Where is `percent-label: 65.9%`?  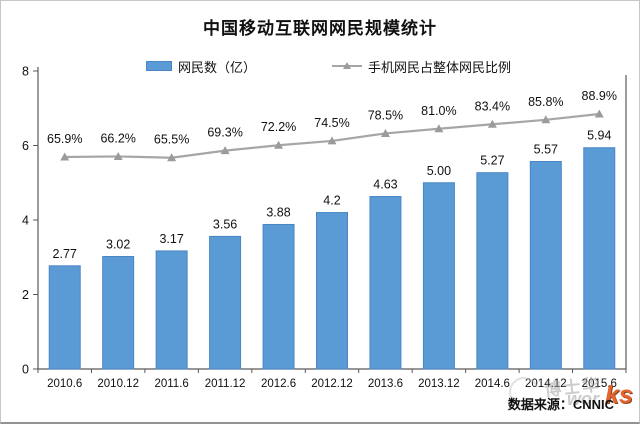 percent-label: 65.9% is located at coordinates (64, 139).